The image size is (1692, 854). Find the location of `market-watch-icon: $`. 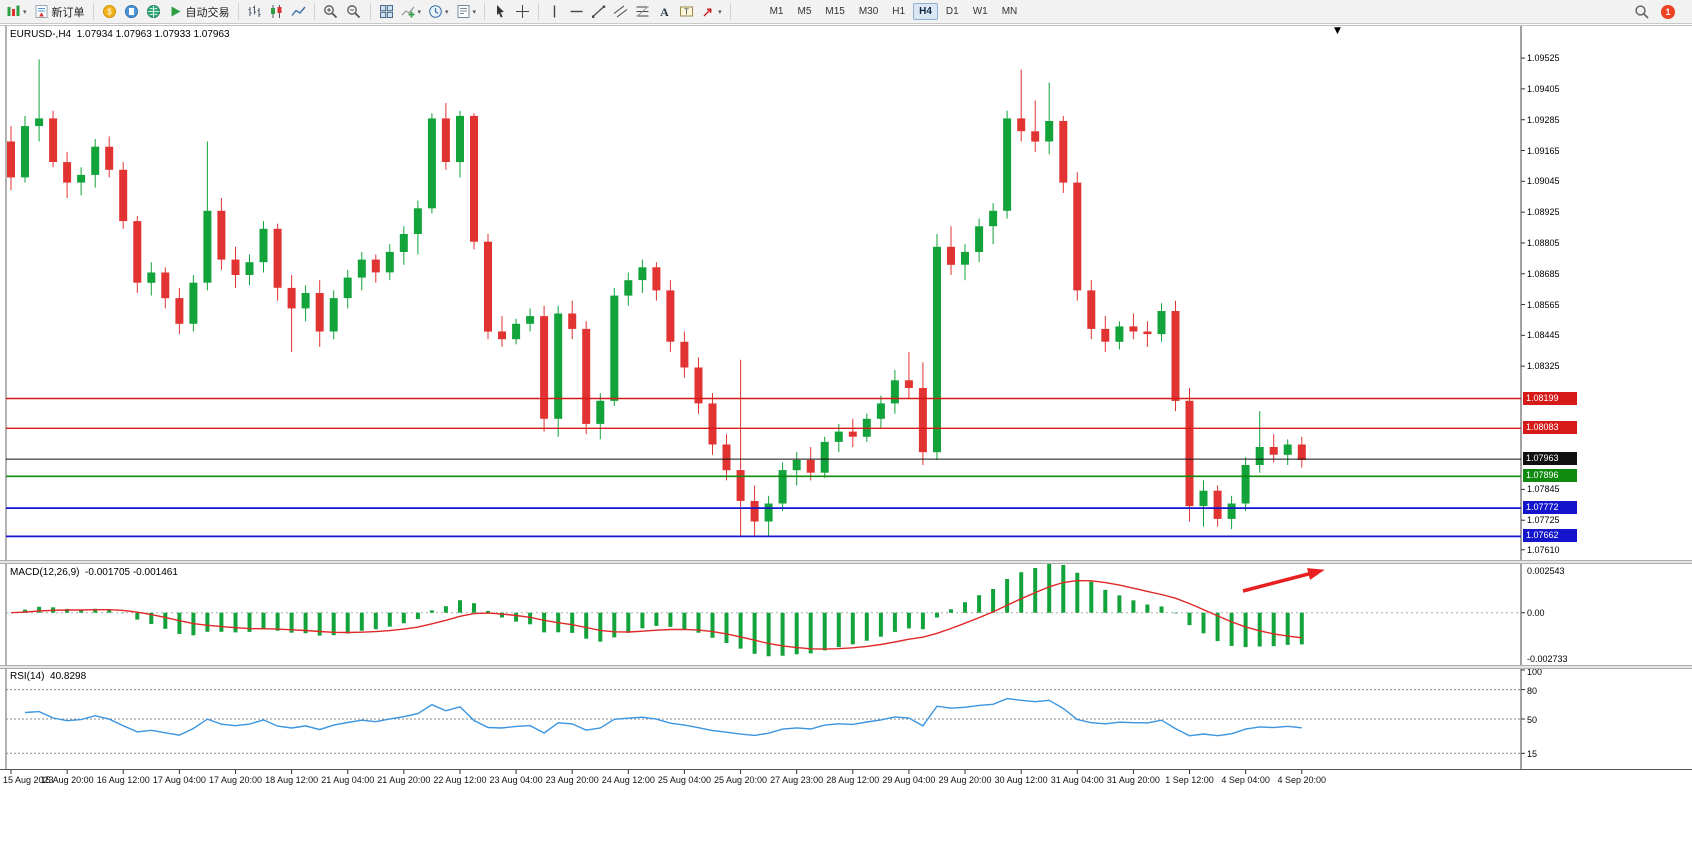

market-watch-icon: $ is located at coordinates (109, 11).